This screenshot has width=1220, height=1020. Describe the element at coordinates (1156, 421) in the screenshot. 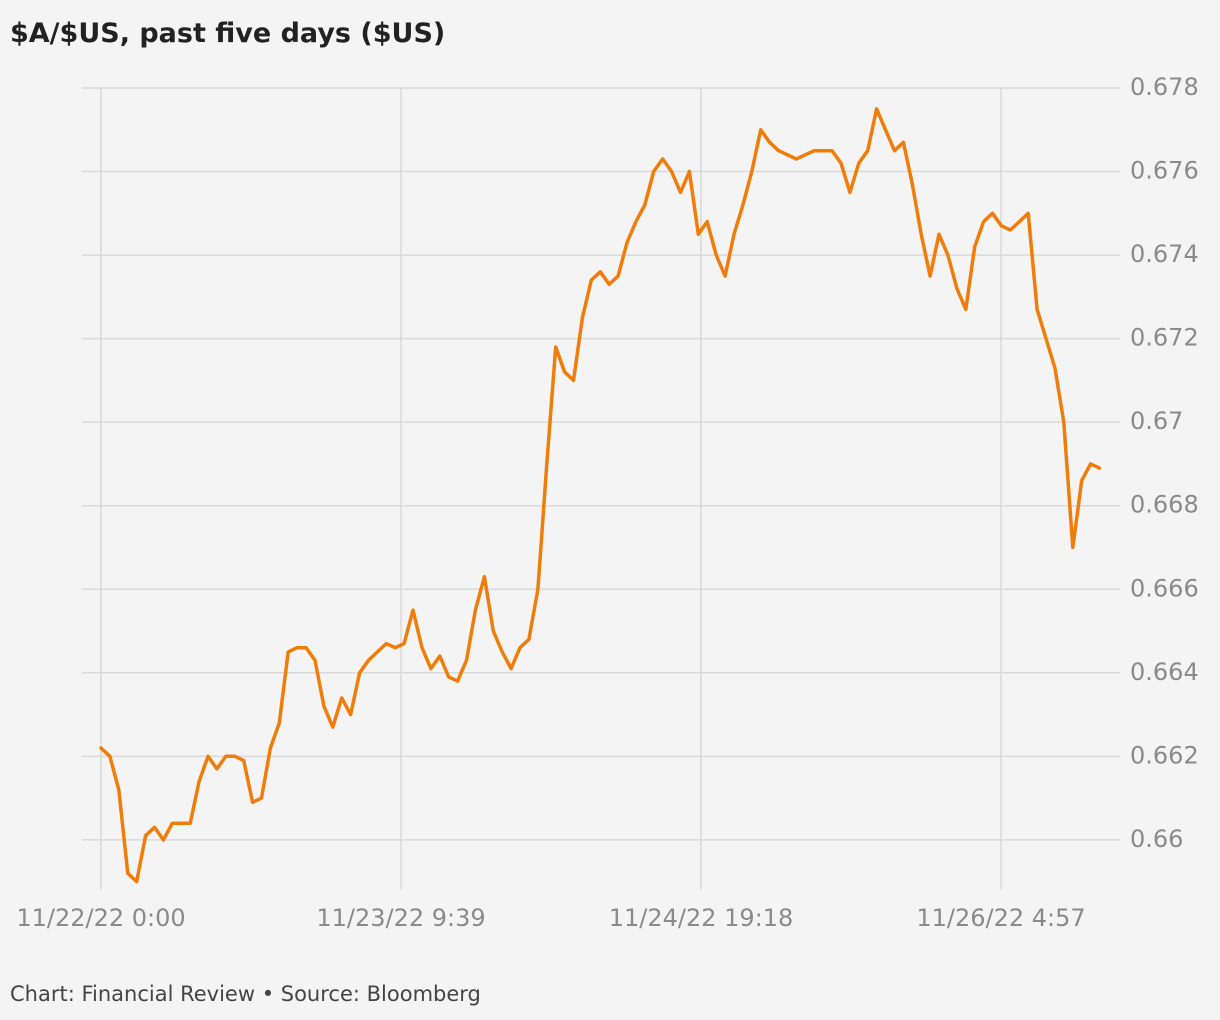

I see `y-tick-label: 0.67` at that location.